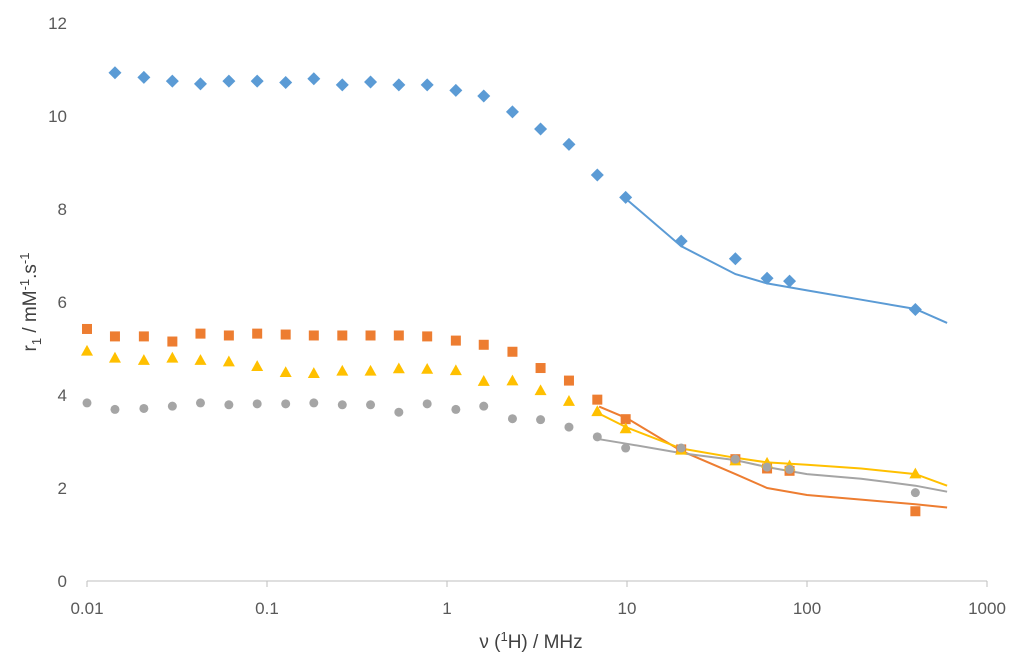 Image resolution: width=1013 pixels, height=658 pixels. Describe the element at coordinates (807, 608) in the screenshot. I see `x-tick-label: 100` at that location.